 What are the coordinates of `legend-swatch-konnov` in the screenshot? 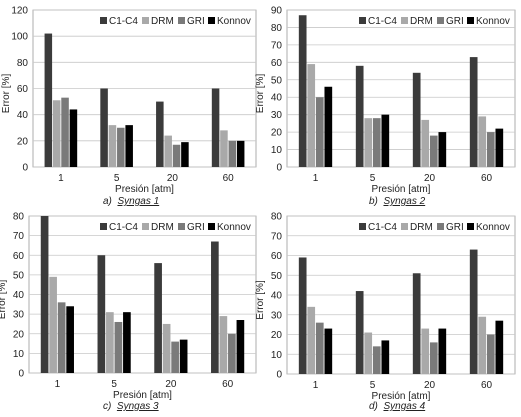 It's located at (211, 20).